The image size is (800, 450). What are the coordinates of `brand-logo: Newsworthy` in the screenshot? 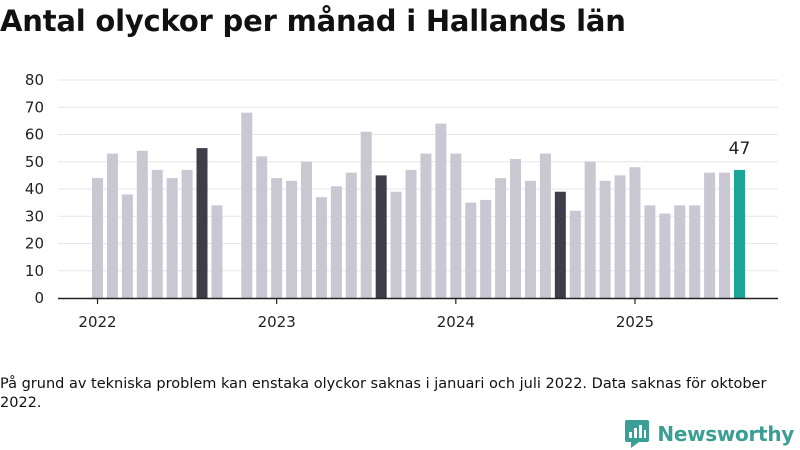 It's located at (709, 434).